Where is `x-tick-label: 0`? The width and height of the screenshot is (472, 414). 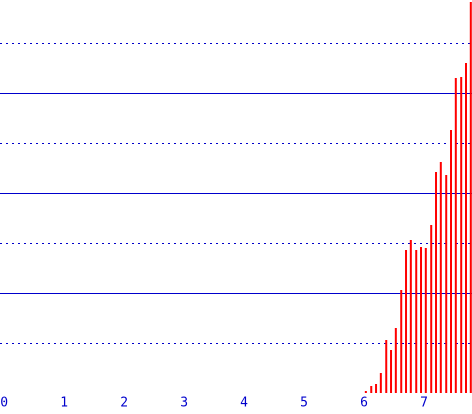 x-tick-label: 0 is located at coordinates (4, 403).